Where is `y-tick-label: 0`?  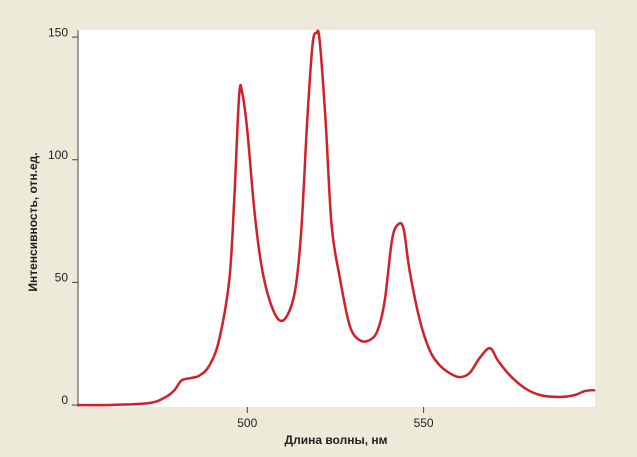
y-tick-label: 0 is located at coordinates (64, 400).